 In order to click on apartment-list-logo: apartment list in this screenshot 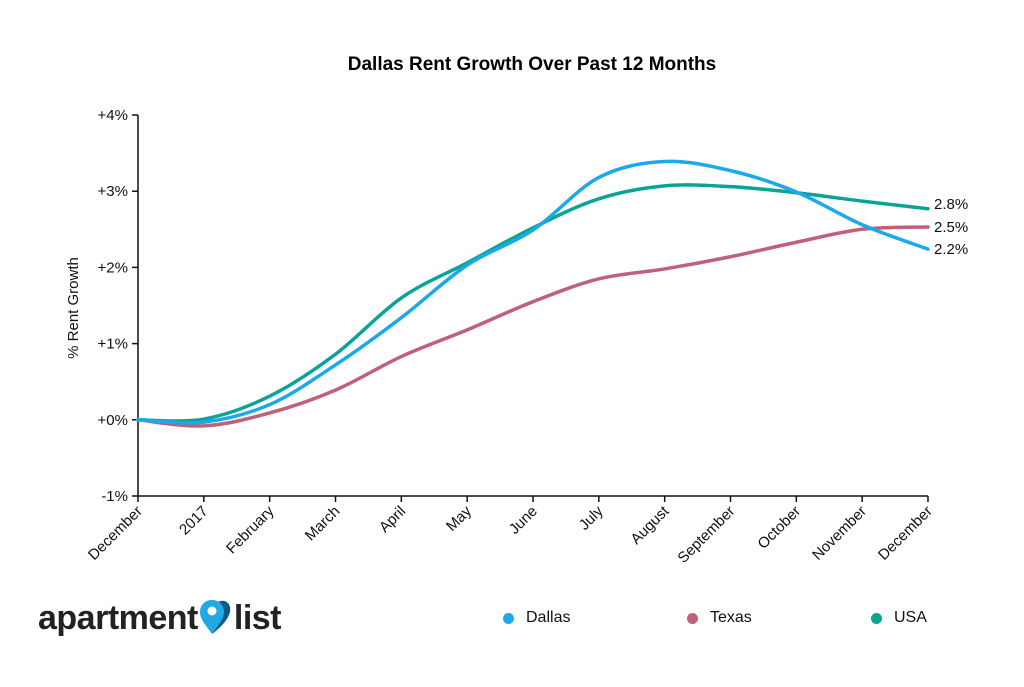, I will do `click(160, 618)`.